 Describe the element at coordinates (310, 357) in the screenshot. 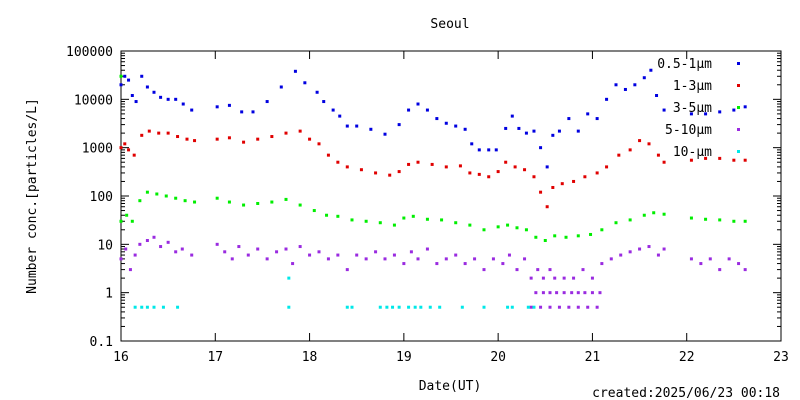

I see `x-tick-label: 18` at that location.